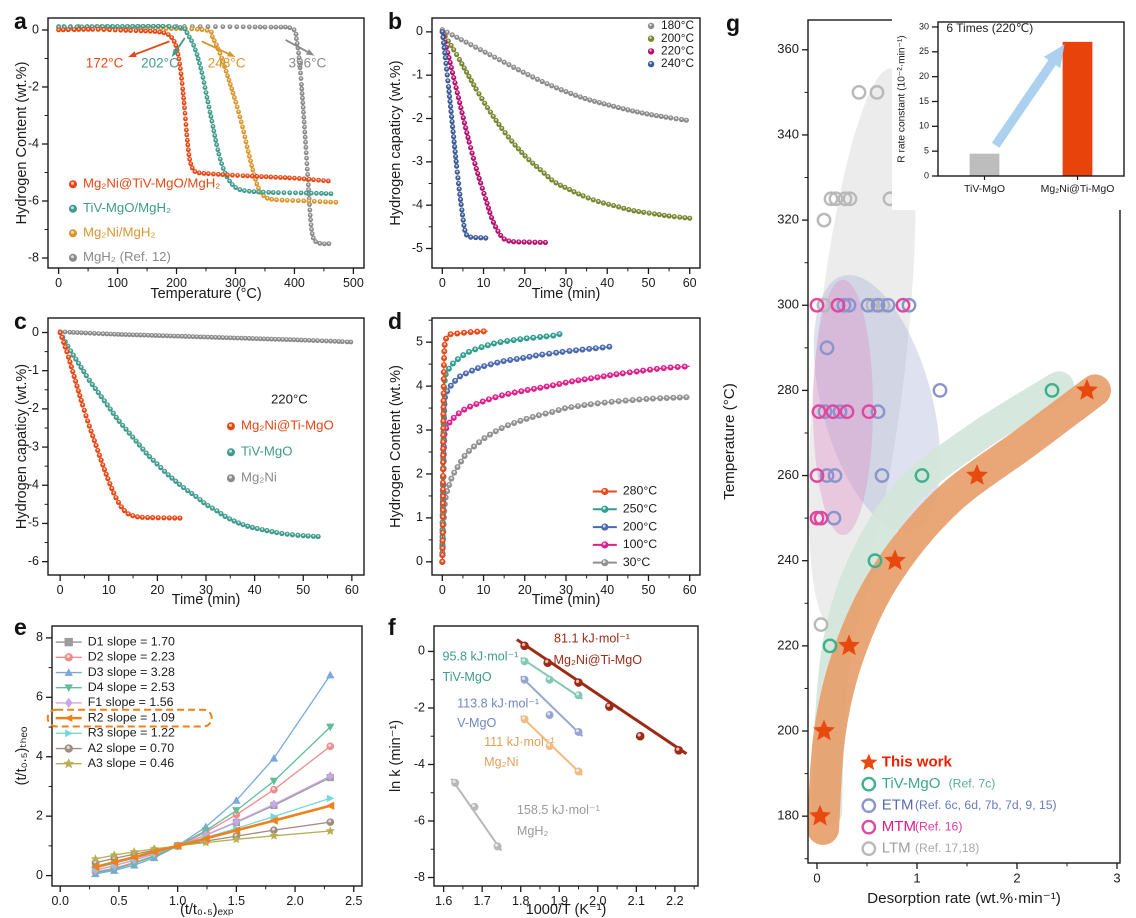  What do you see at coordinates (131, 733) in the screenshot?
I see `svg-text: R3 slope = 1.22` at bounding box center [131, 733].